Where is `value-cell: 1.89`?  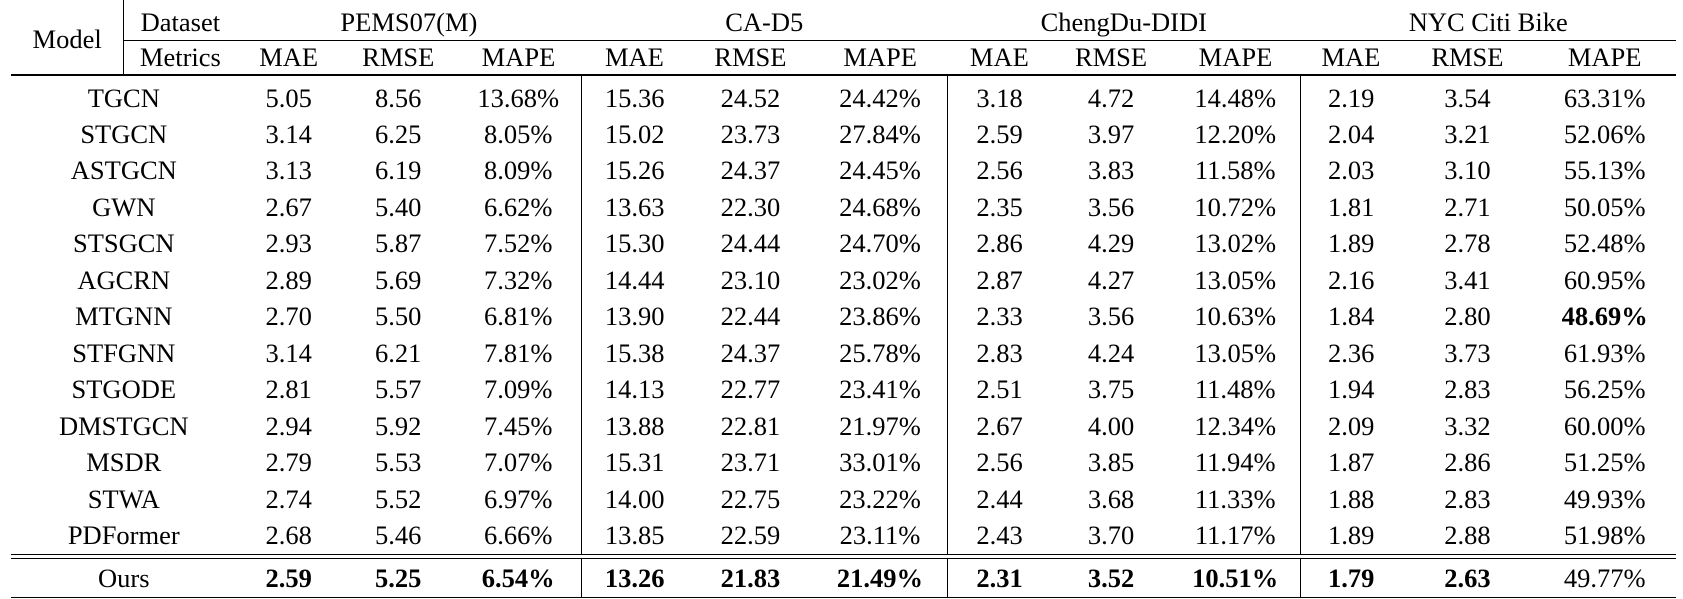 value-cell: 1.89 is located at coordinates (1350, 536).